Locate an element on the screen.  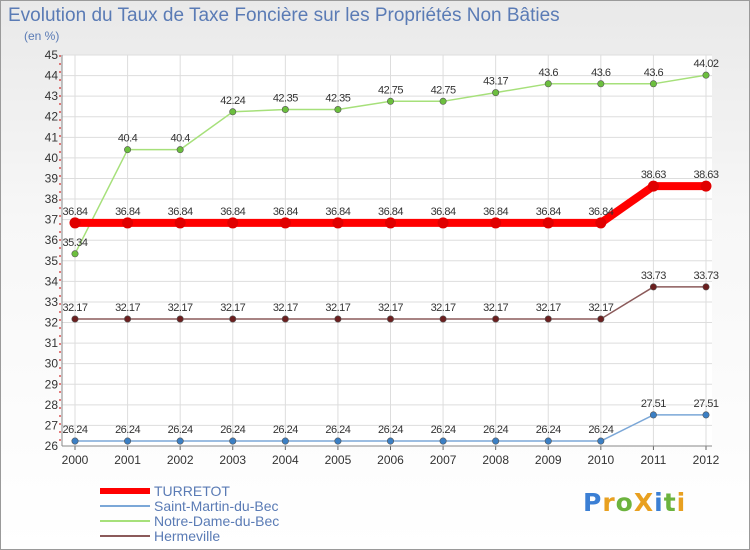
data-label-hermeville-2004: 32.17 is located at coordinates (285, 308).